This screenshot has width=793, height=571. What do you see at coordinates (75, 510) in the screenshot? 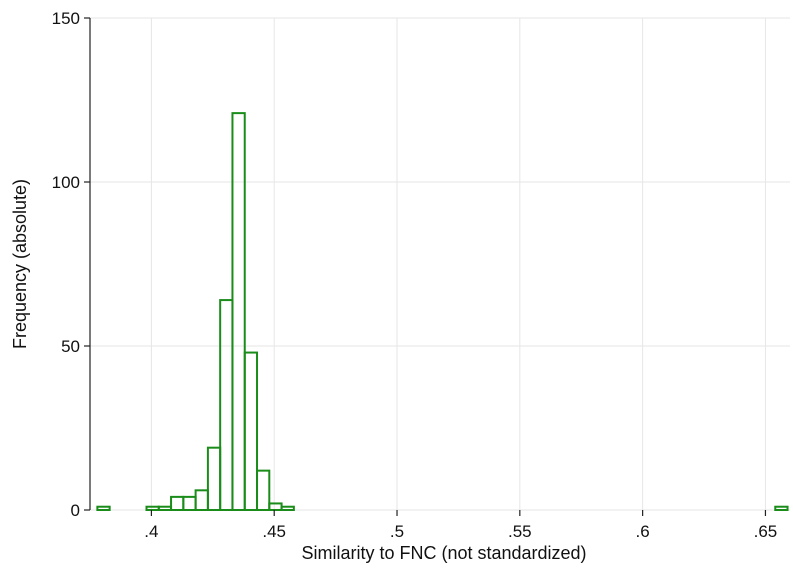
I see `y-tick-label: 0` at bounding box center [75, 510].